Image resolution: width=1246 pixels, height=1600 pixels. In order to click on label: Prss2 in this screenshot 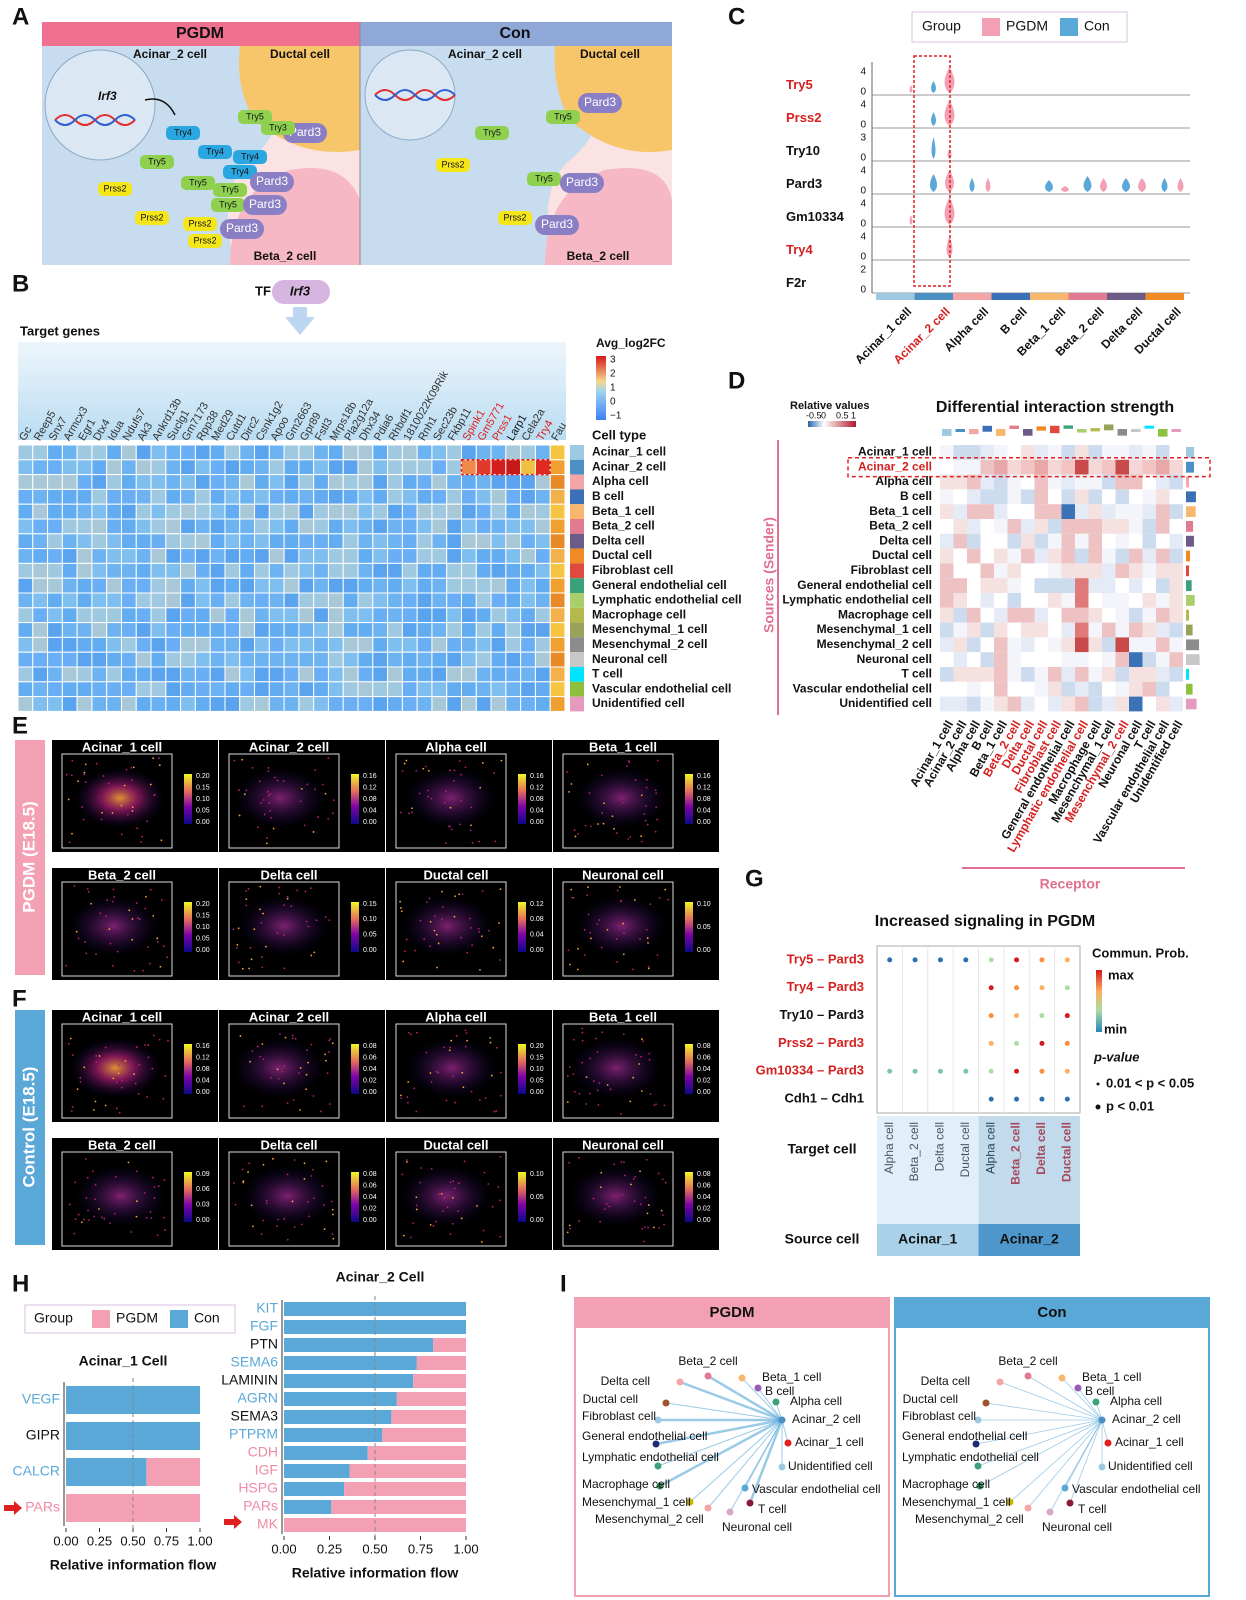, I will do `click(199, 223)`.